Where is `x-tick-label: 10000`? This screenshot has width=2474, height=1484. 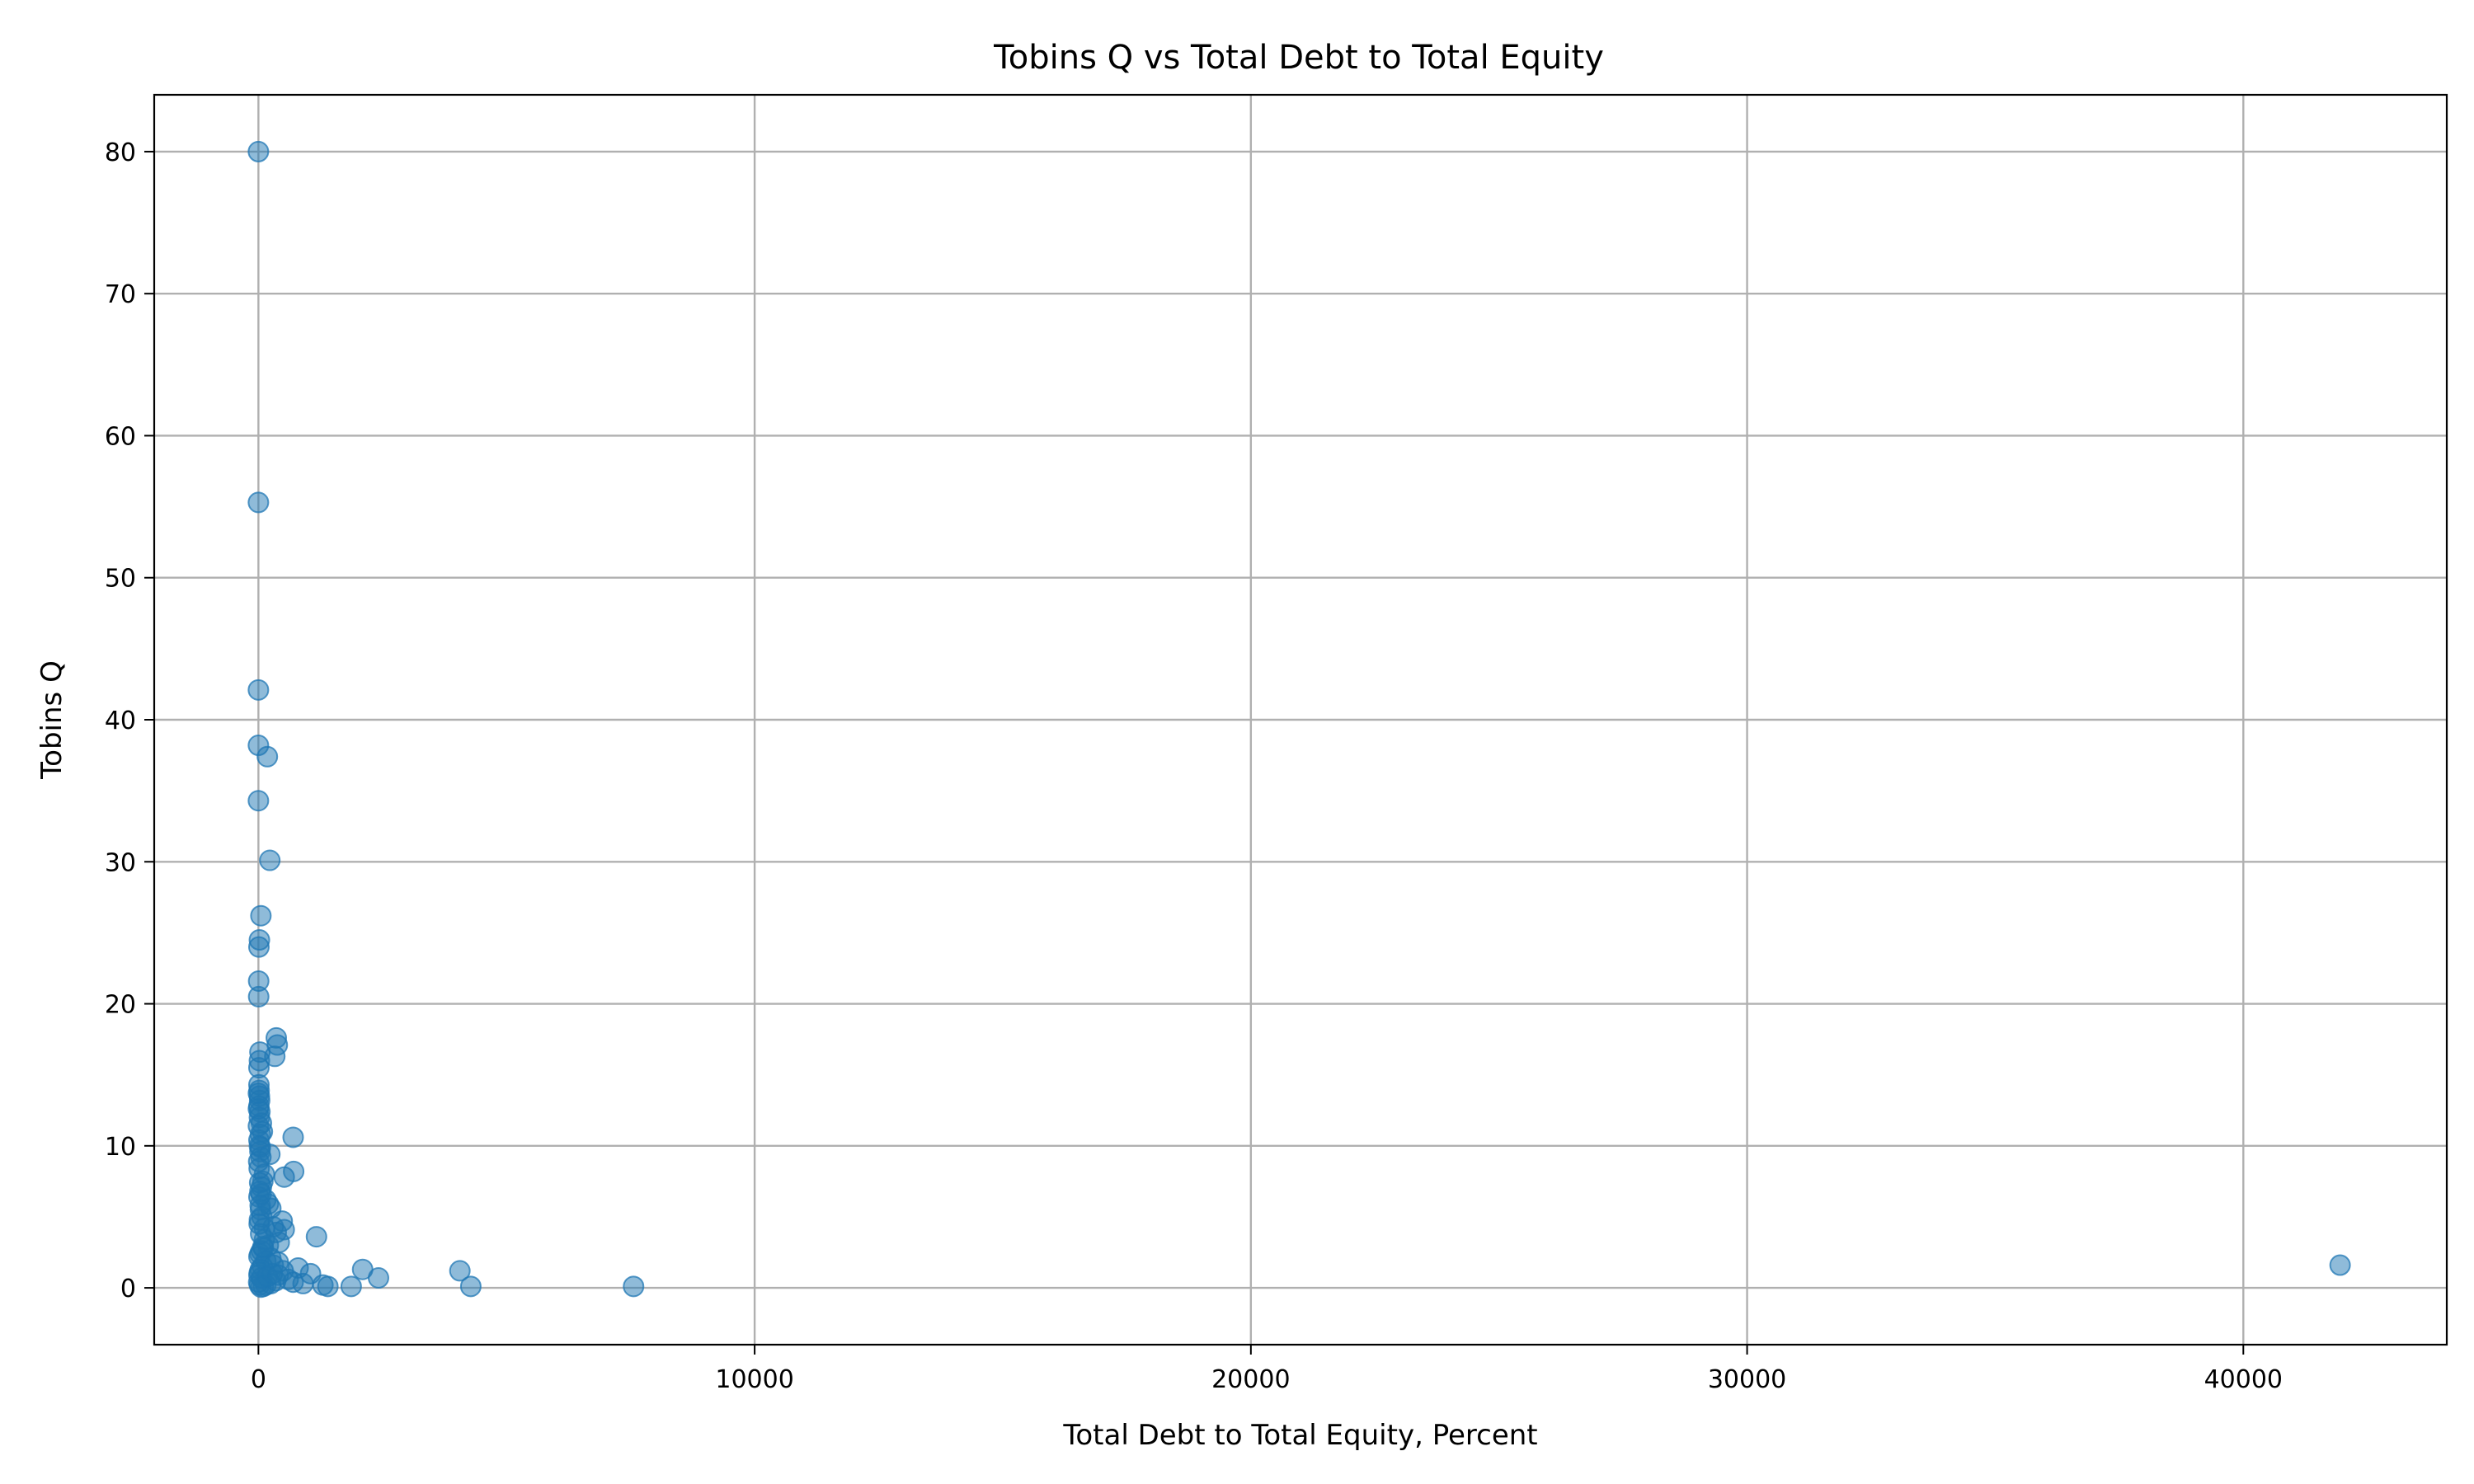
x-tick-label: 10000 is located at coordinates (754, 1379).